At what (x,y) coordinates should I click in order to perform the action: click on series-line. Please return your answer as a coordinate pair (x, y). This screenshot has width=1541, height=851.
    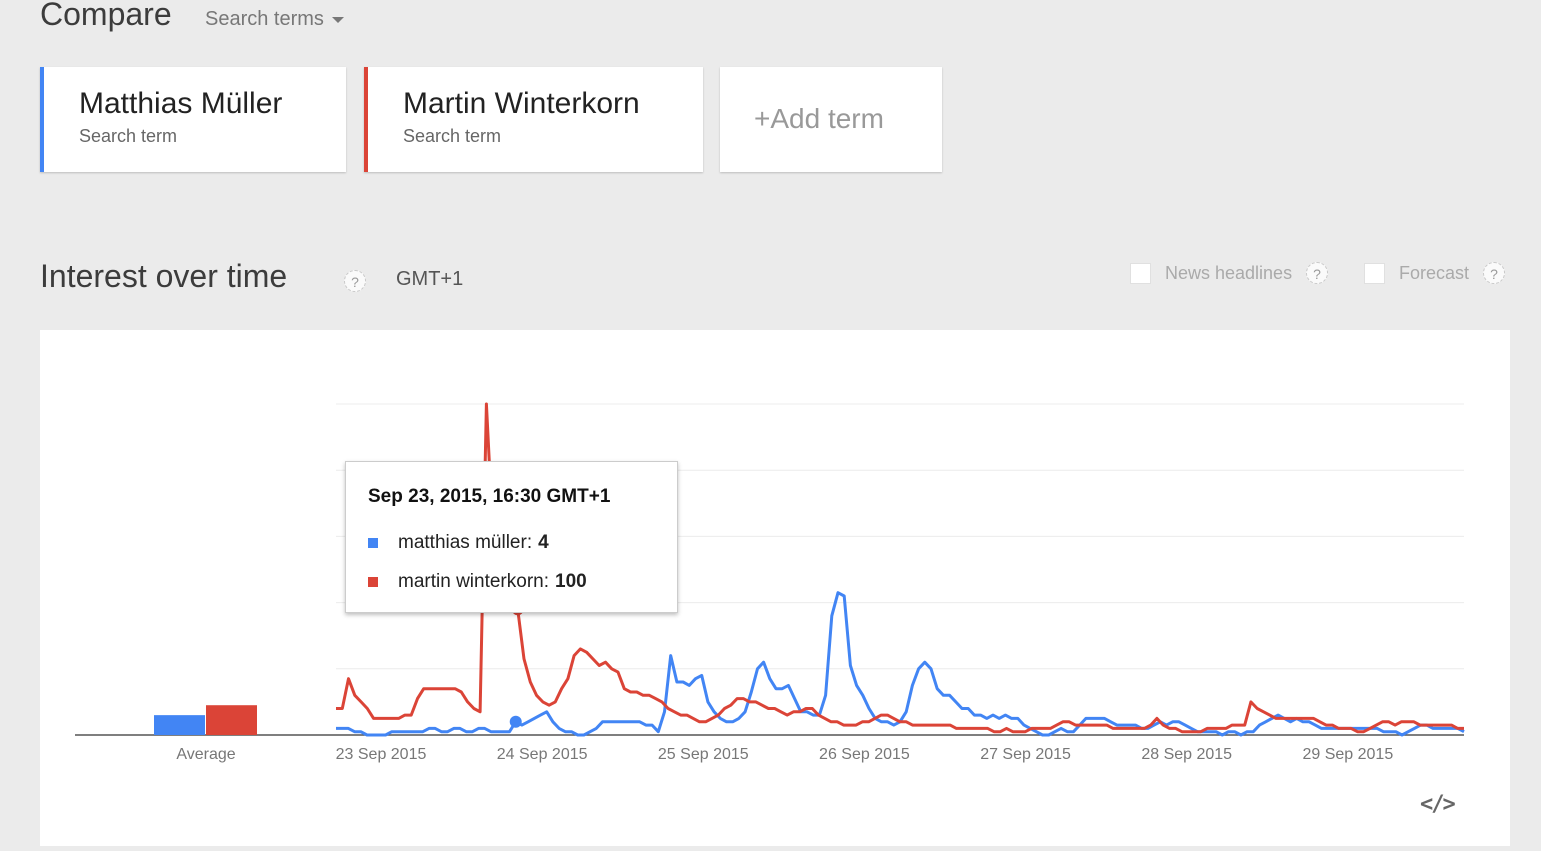
    Looking at the image, I should click on (900, 664).